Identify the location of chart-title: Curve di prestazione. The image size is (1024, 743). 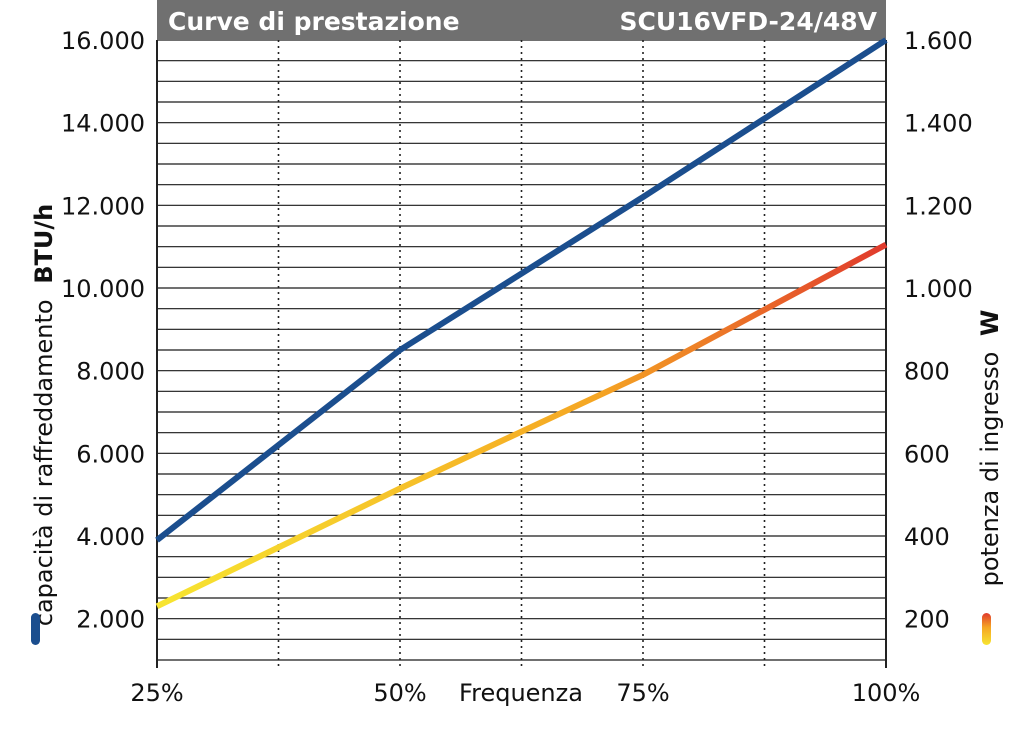
(314, 21).